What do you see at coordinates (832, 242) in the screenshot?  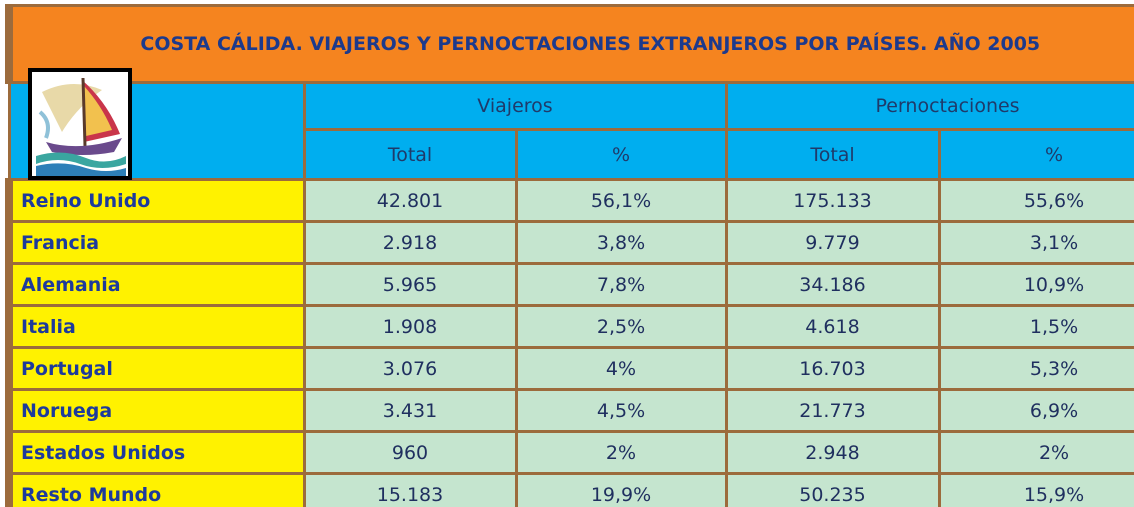 I see `value-cell: 9.779` at bounding box center [832, 242].